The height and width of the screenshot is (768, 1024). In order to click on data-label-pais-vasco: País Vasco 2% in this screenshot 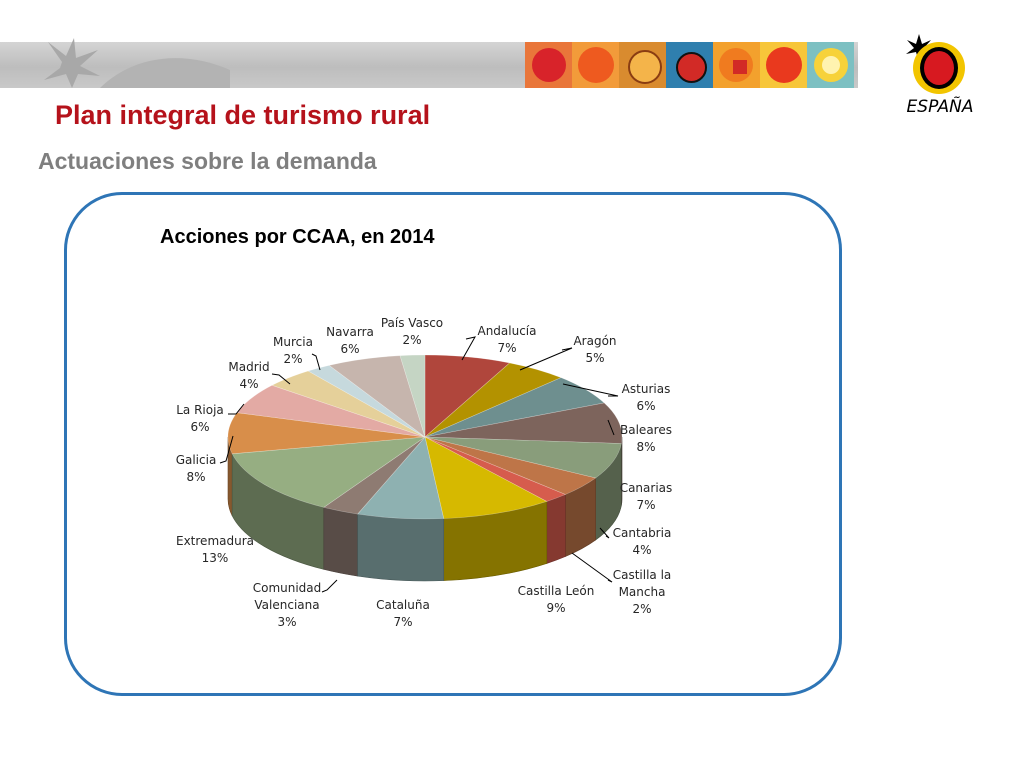, I will do `click(412, 331)`.